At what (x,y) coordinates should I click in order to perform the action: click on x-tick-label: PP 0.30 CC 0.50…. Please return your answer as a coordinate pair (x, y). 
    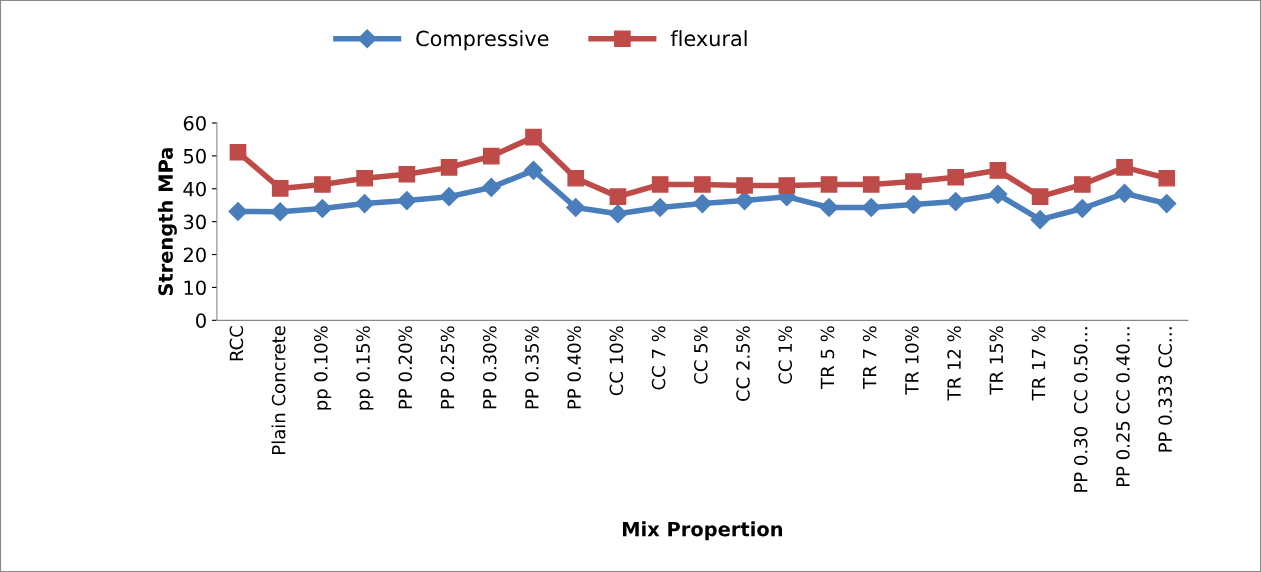
    Looking at the image, I should click on (1080, 409).